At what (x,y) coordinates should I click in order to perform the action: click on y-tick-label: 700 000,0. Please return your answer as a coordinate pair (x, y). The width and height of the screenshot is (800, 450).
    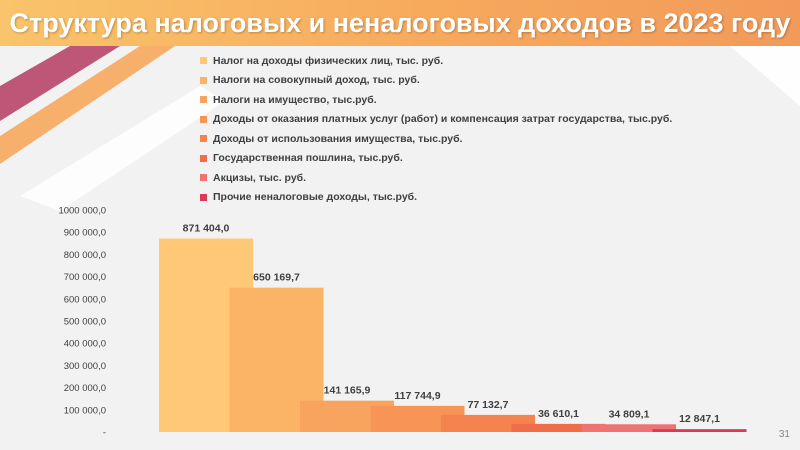
    Looking at the image, I should click on (85, 277).